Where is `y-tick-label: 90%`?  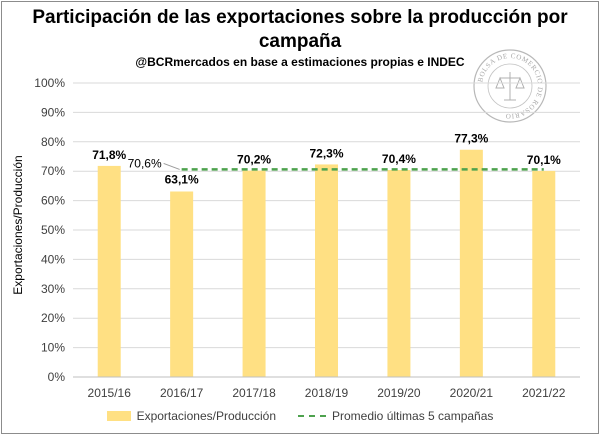 y-tick-label: 90% is located at coordinates (53, 112).